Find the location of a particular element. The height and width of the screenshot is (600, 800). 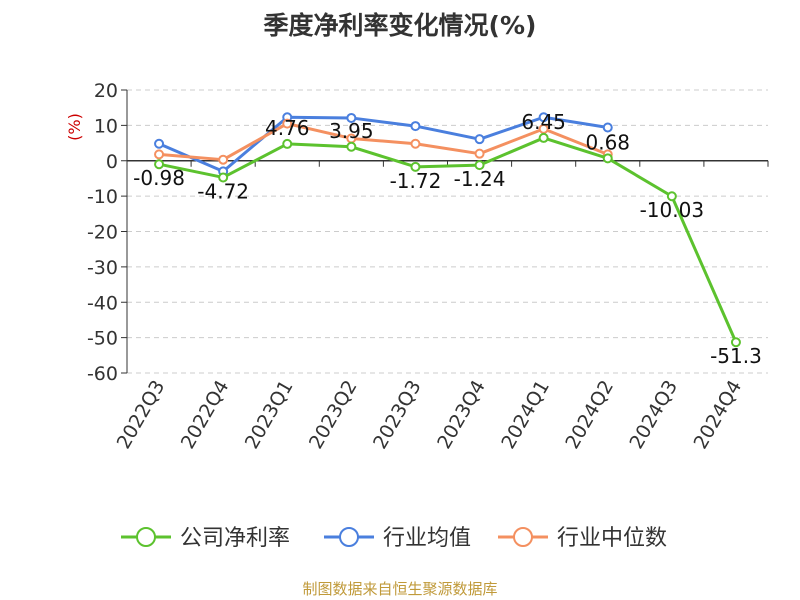

x-tick-label: 2024Q4 is located at coordinates (718, 415).